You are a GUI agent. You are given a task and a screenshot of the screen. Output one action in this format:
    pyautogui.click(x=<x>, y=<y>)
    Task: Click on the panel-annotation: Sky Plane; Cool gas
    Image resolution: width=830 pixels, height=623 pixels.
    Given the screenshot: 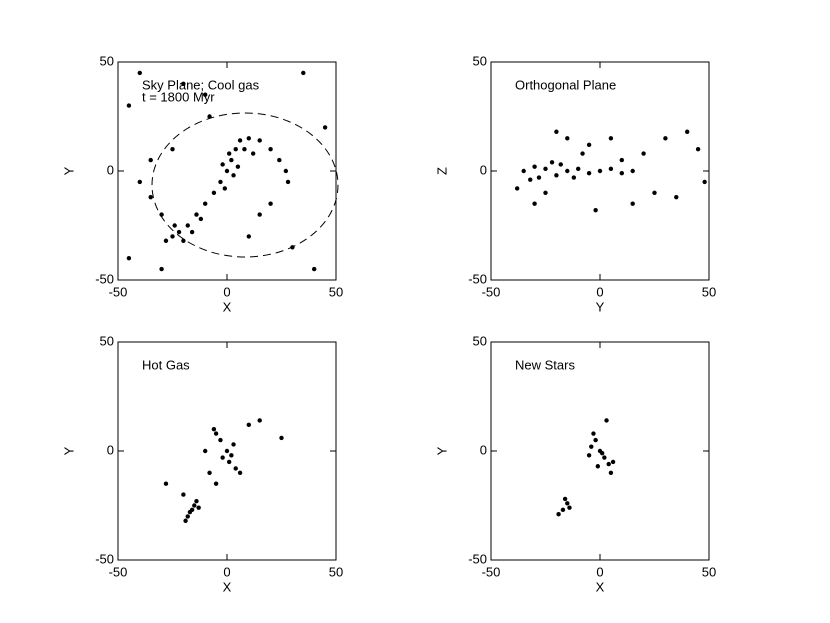 What is the action you would take?
    pyautogui.click(x=201, y=84)
    